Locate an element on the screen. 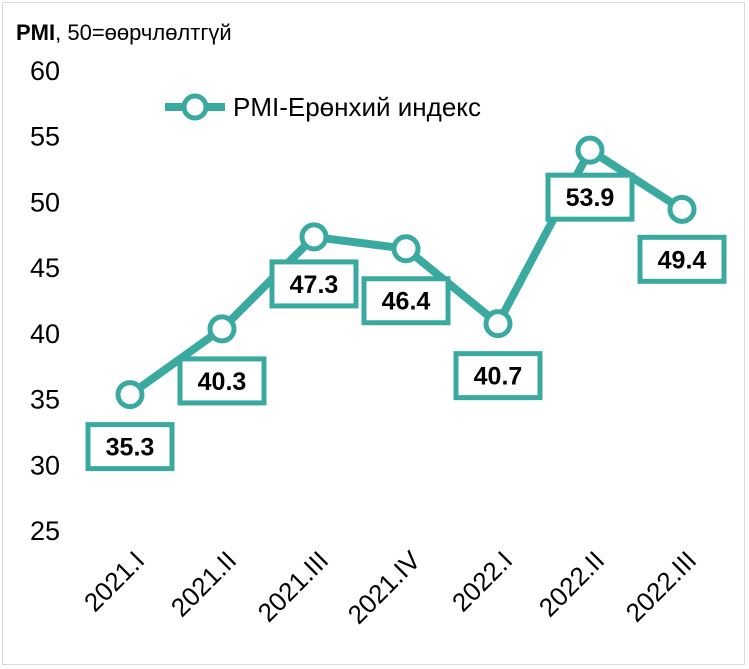  legend: PMI-Ерөнхий индекс is located at coordinates (323, 107).